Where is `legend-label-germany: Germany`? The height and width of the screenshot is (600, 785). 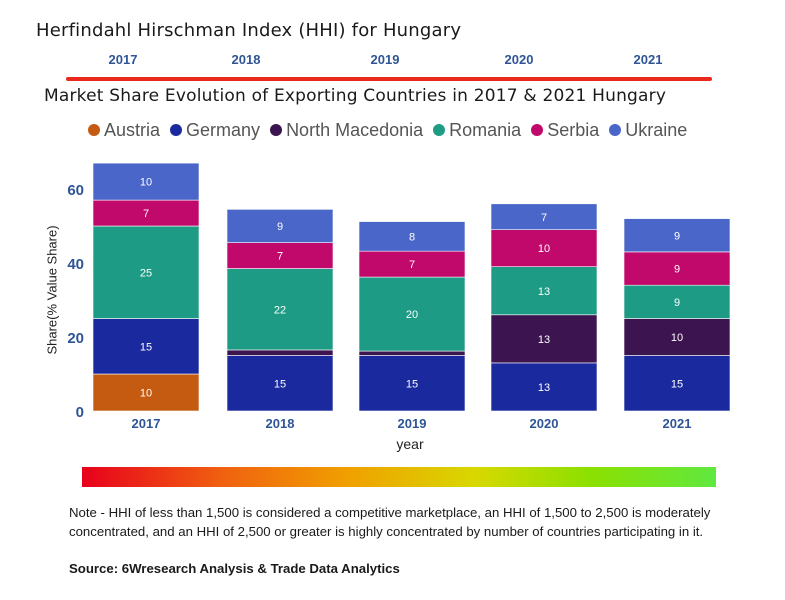
legend-label-germany: Germany is located at coordinates (223, 129).